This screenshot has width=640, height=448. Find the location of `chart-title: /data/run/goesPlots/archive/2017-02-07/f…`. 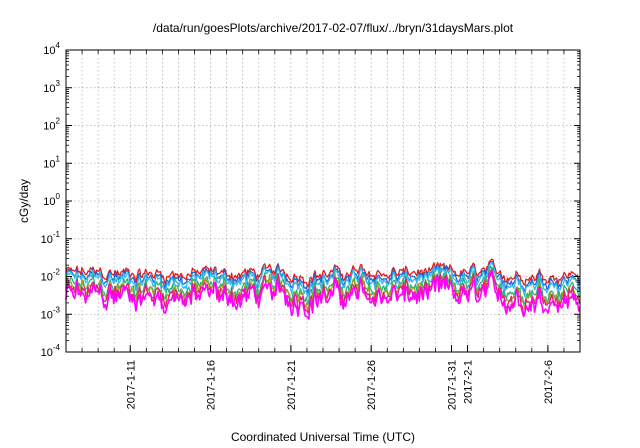

chart-title: /data/run/goesPlots/archive/2017-02-07/f… is located at coordinates (333, 28).